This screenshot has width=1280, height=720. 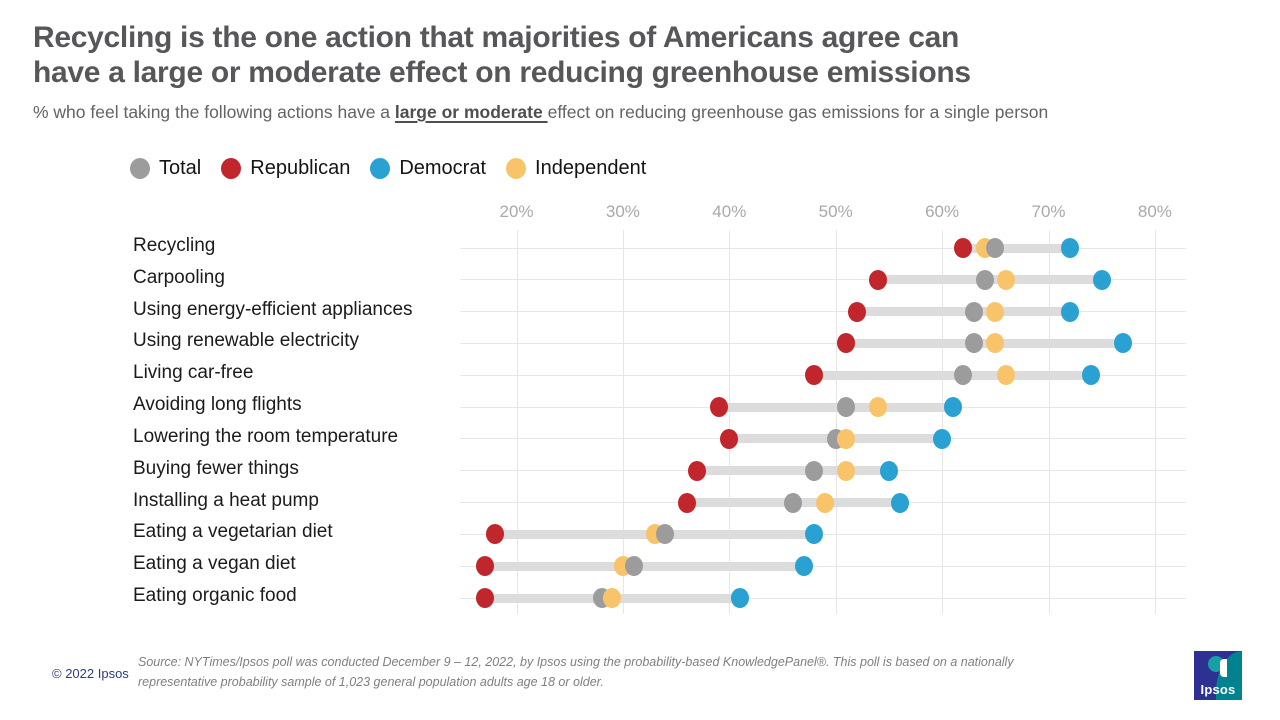 What do you see at coordinates (273, 309) in the screenshot?
I see `row-label: Using energy-efficient appliances` at bounding box center [273, 309].